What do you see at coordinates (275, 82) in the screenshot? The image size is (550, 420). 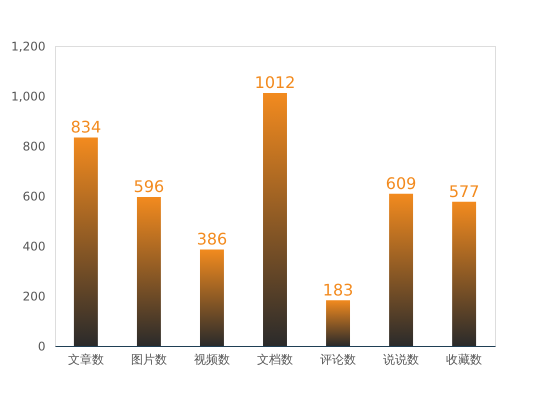 I see `data-label: 1012` at bounding box center [275, 82].